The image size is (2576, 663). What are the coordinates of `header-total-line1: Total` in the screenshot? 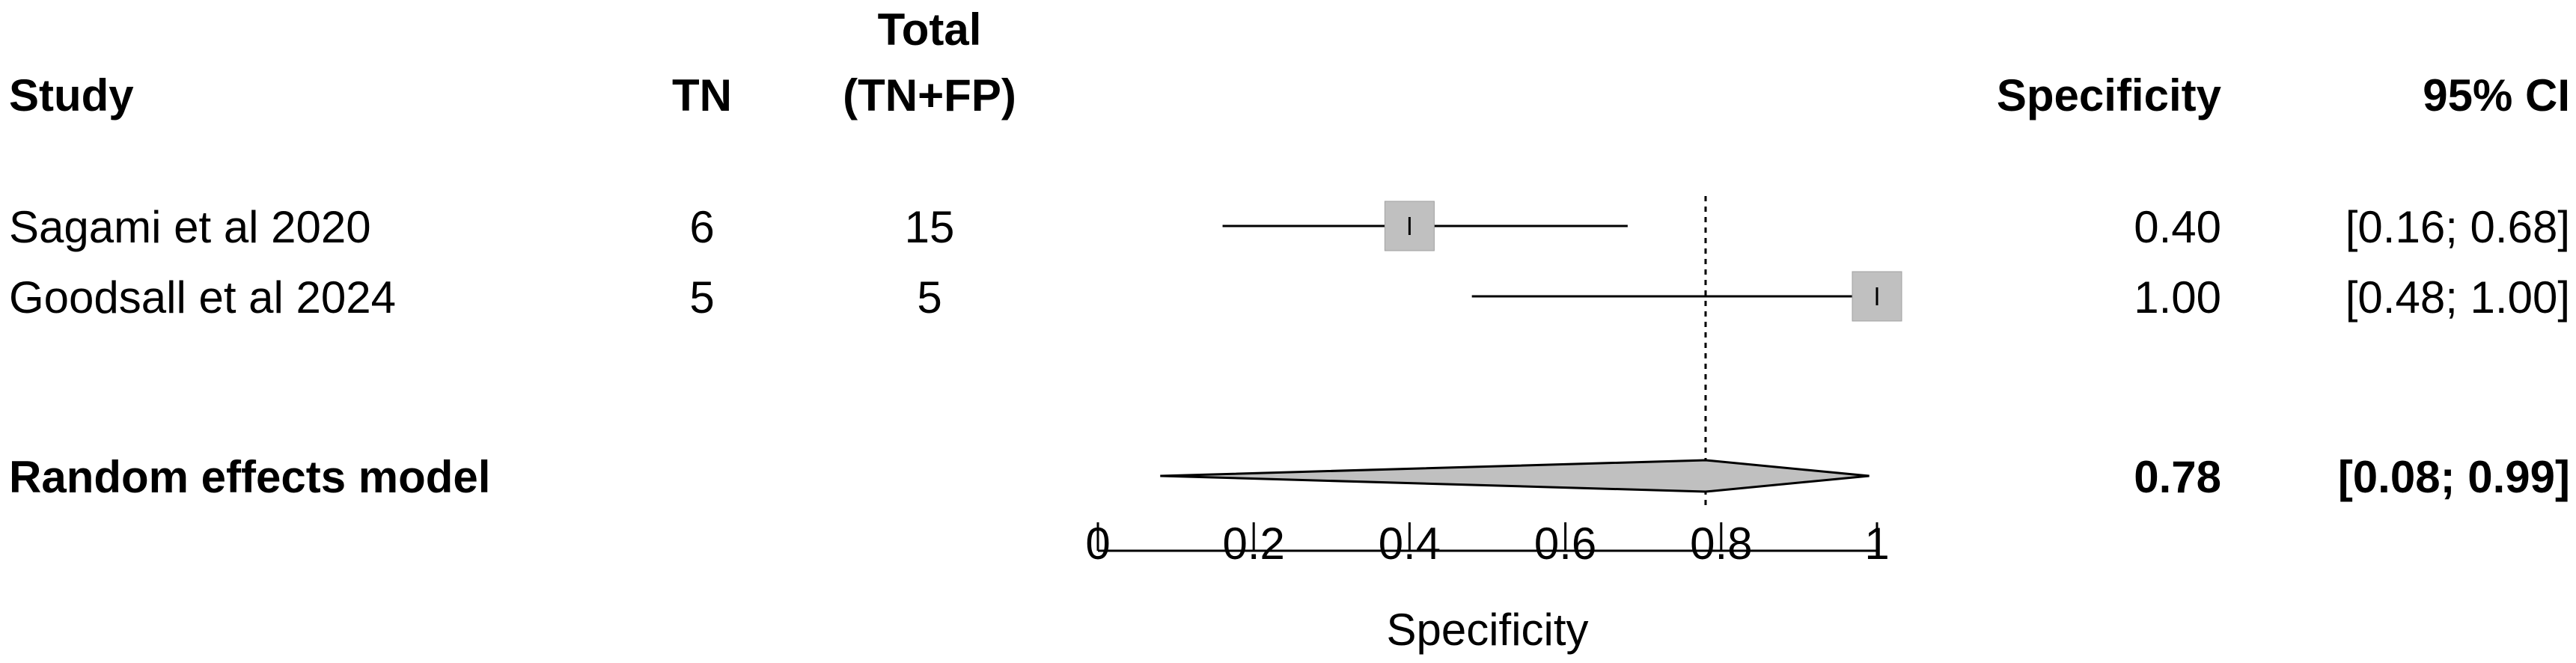 It's located at (930, 29).